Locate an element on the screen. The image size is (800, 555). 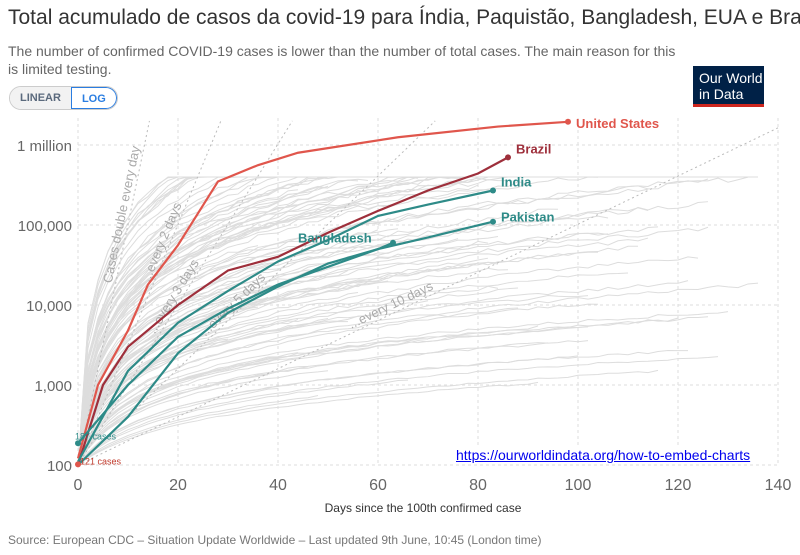
x-tick-label: 40 is located at coordinates (278, 485).